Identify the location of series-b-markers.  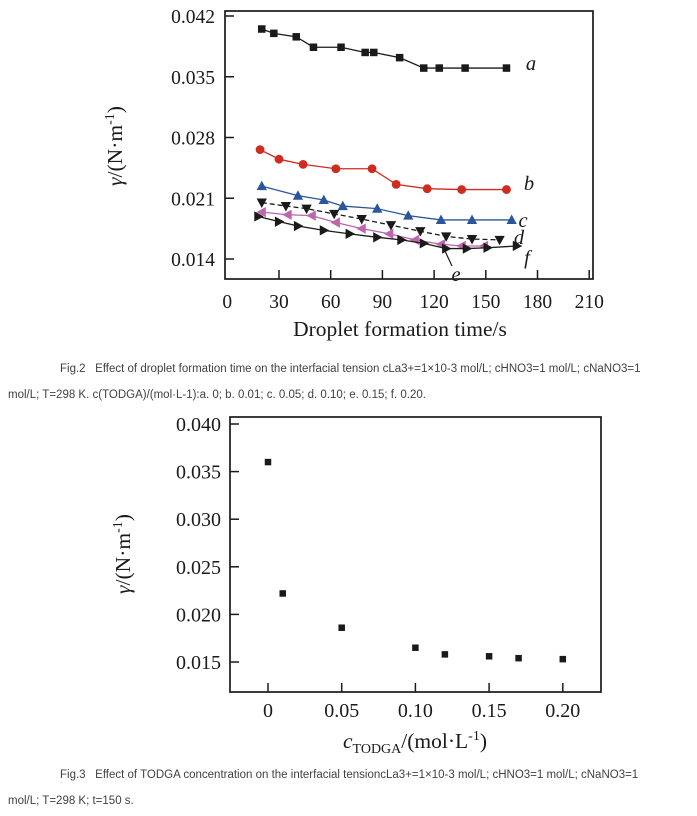
(383, 169).